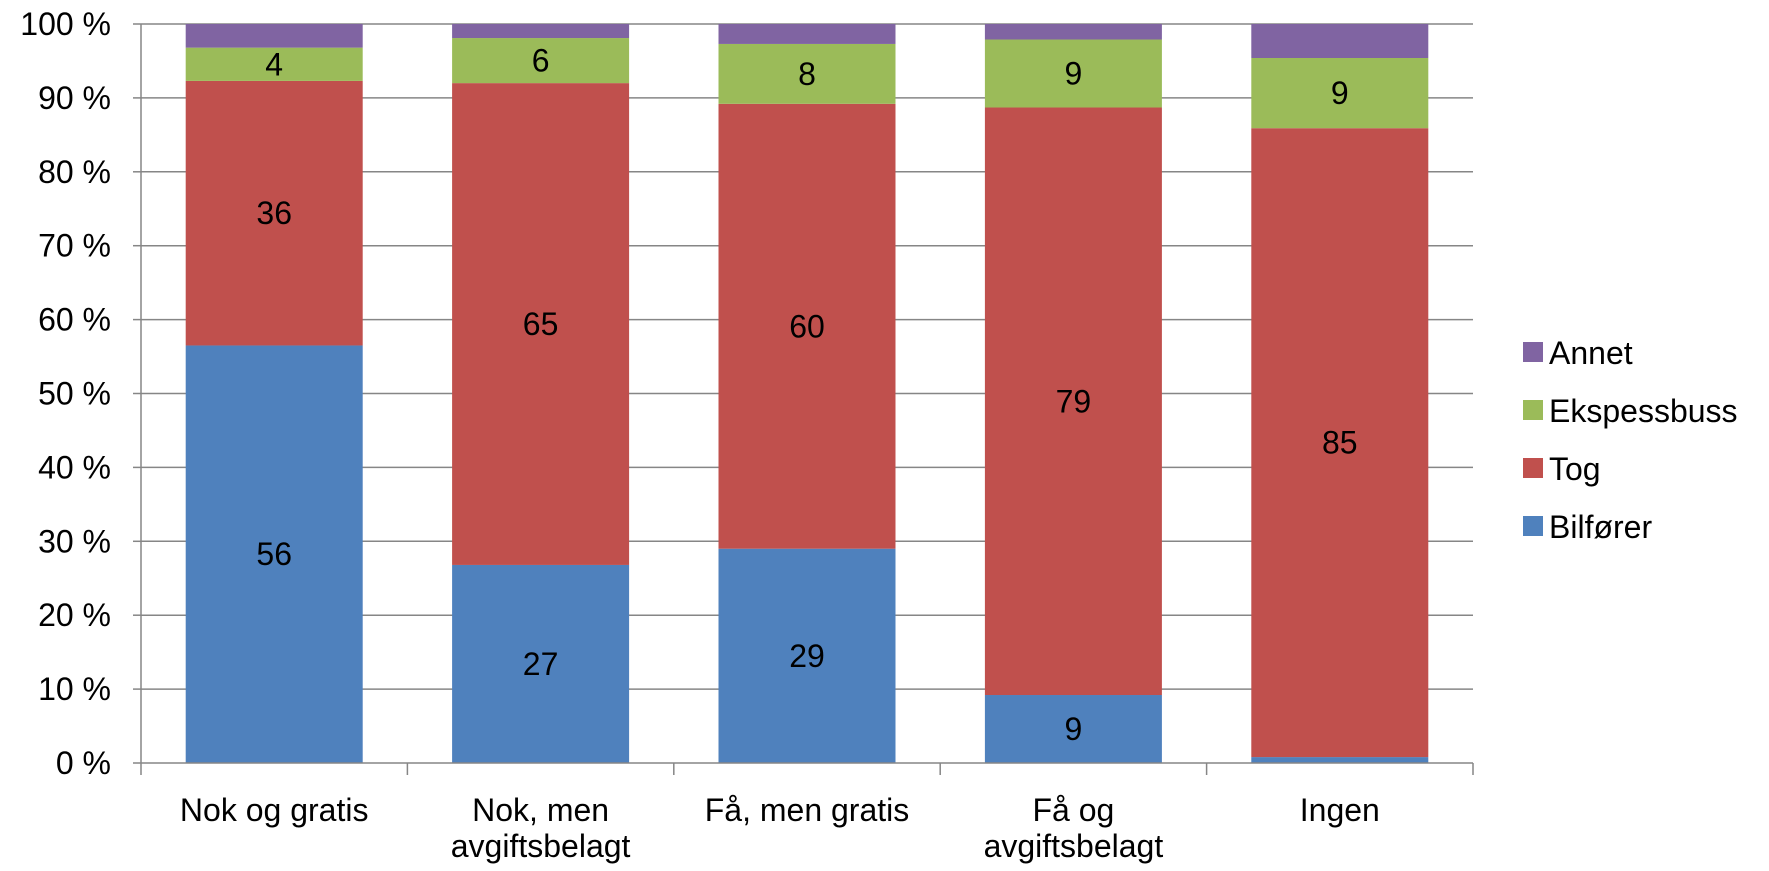 The width and height of the screenshot is (1769, 871). I want to click on y-tick-label: 40 %, so click(74, 467).